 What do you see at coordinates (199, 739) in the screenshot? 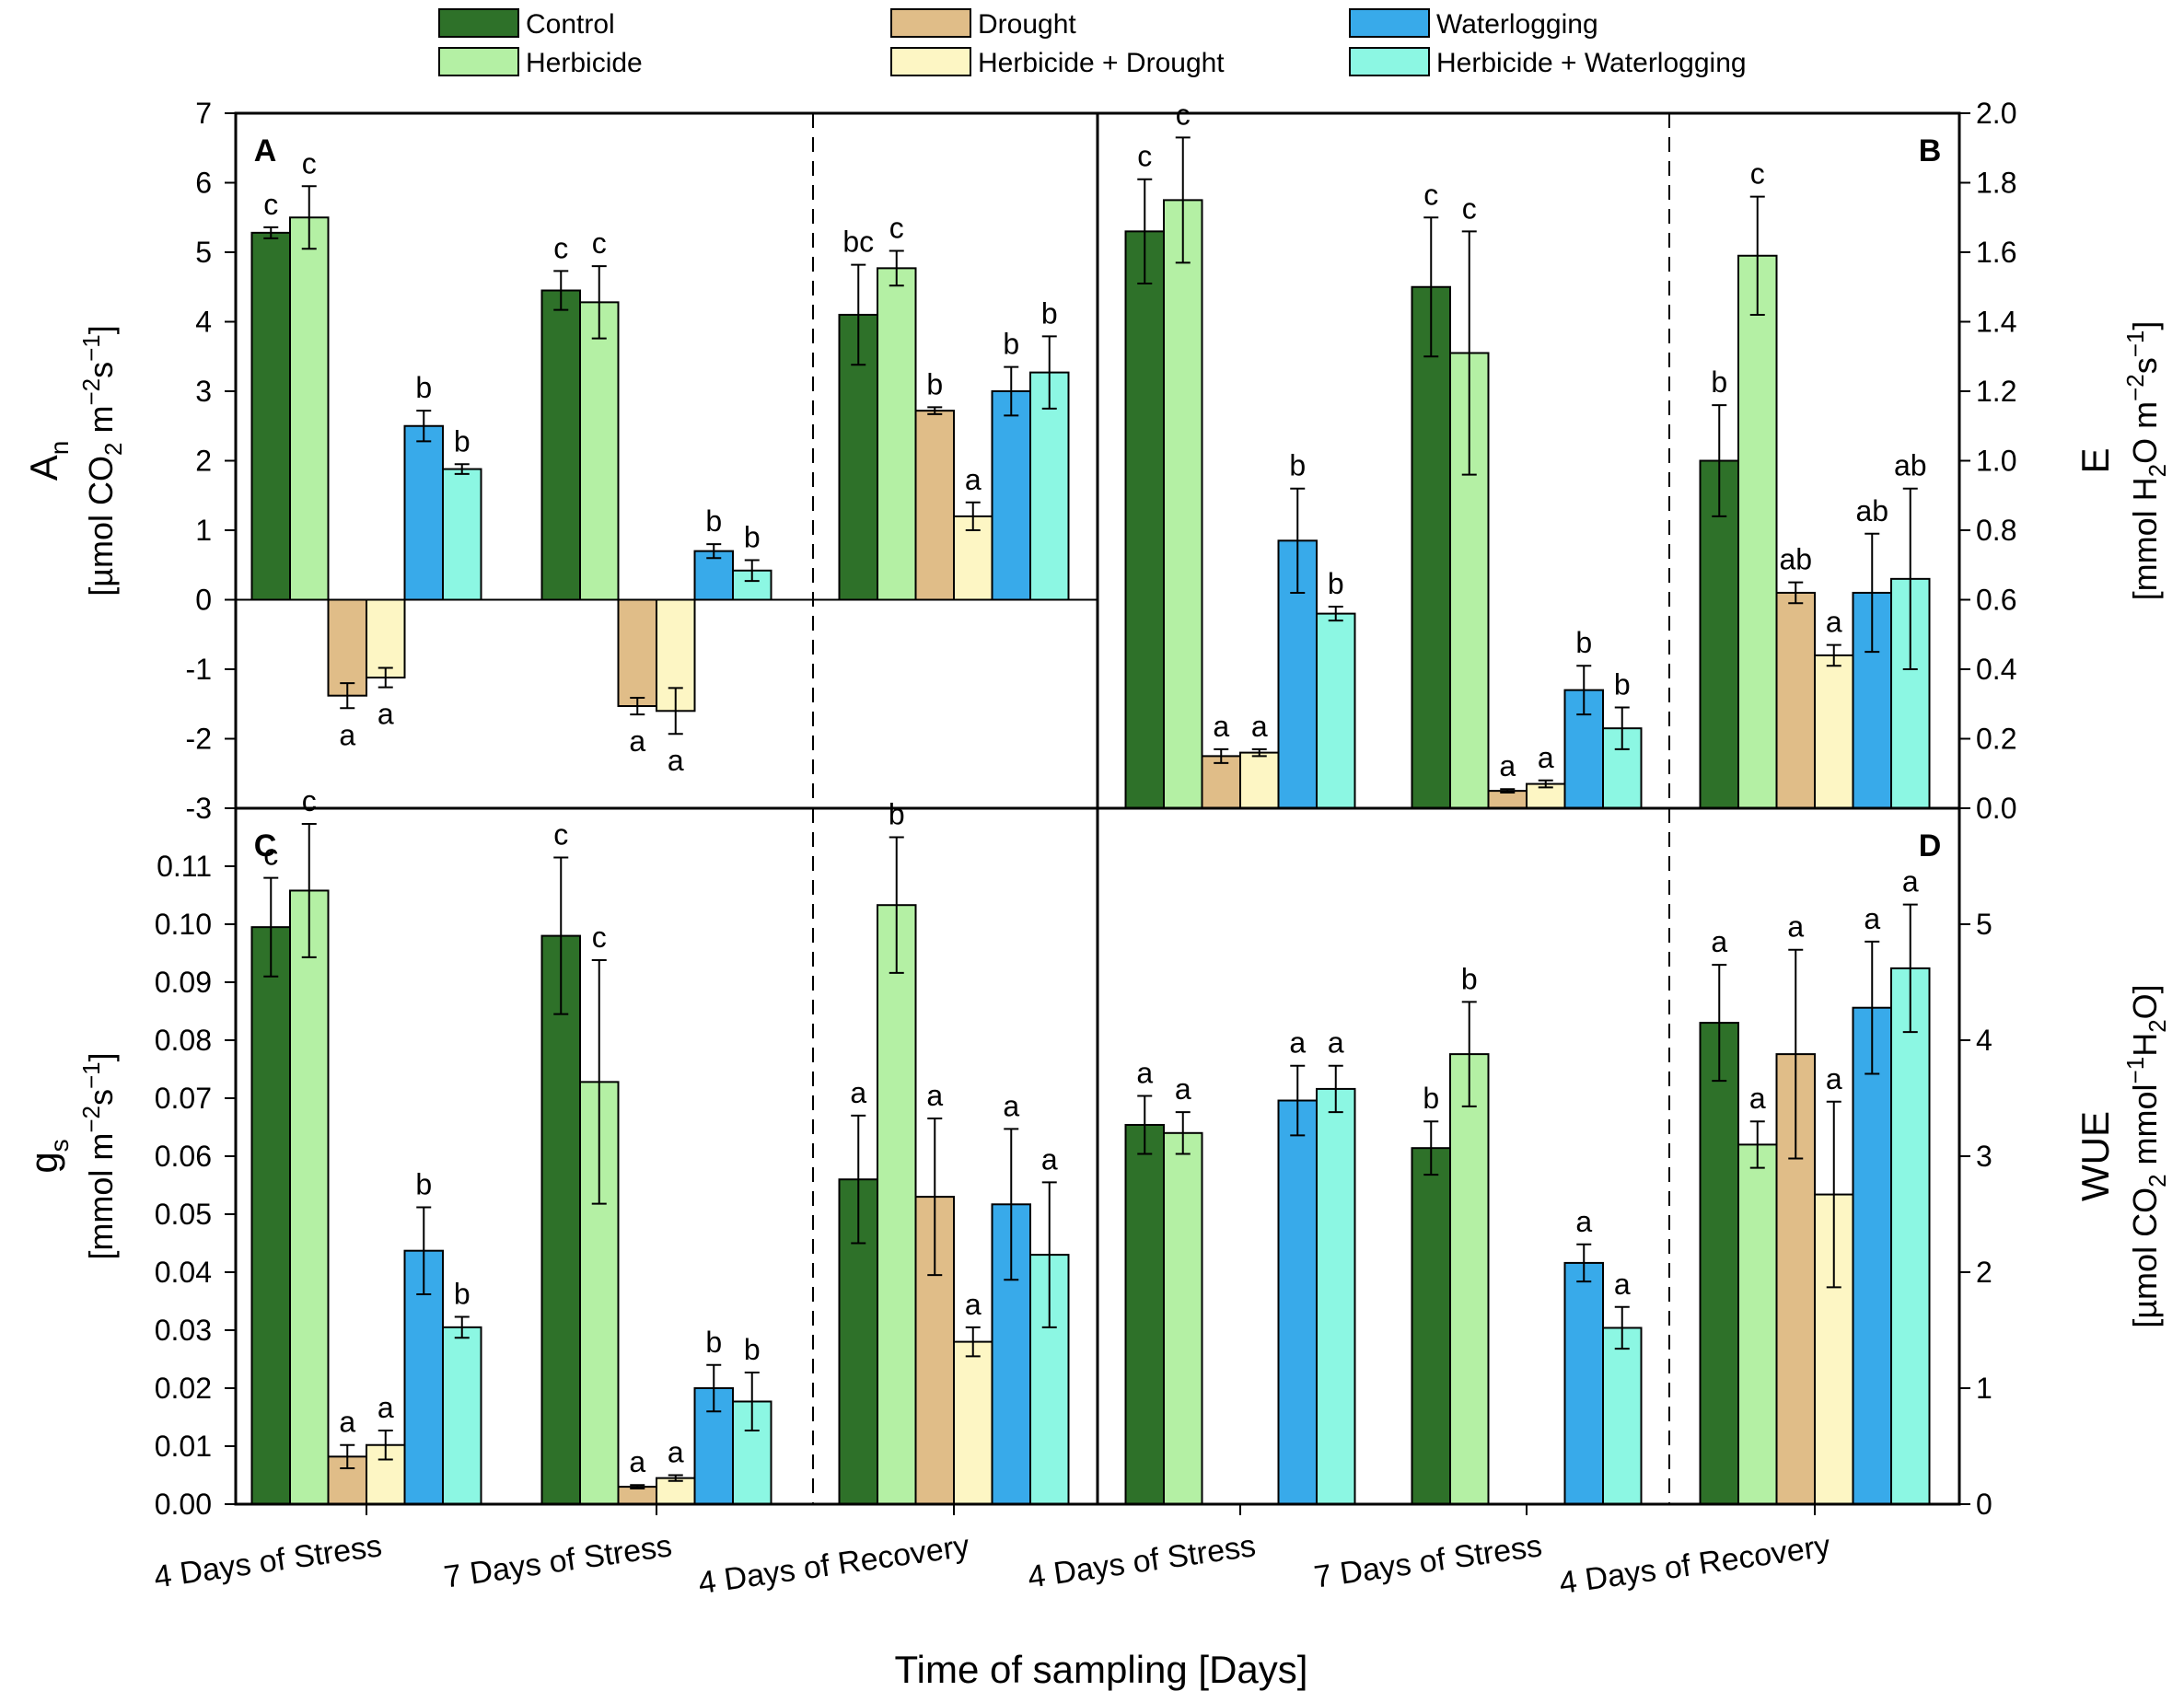
I see `y-tick-label: -2` at bounding box center [199, 739].